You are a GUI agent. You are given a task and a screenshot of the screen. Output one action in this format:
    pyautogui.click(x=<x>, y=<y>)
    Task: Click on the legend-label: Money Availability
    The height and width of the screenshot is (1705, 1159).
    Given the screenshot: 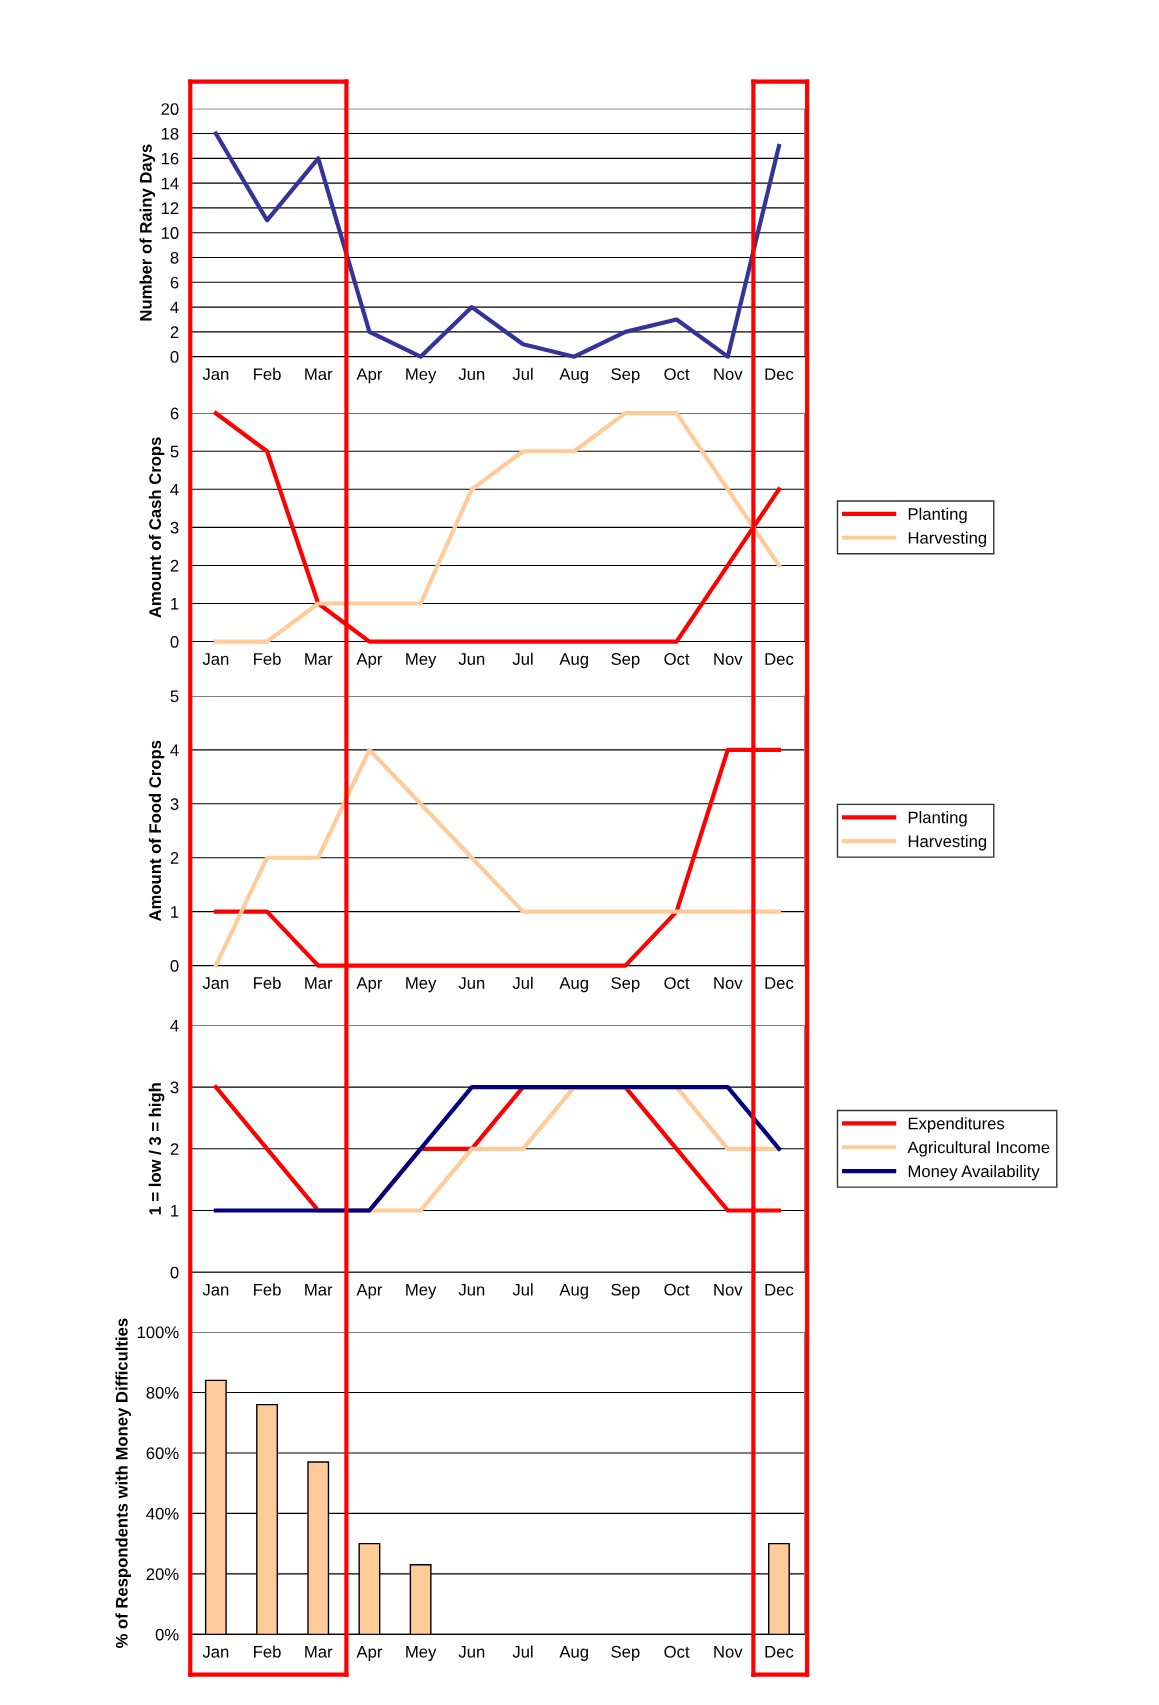 What is the action you would take?
    pyautogui.click(x=974, y=1172)
    